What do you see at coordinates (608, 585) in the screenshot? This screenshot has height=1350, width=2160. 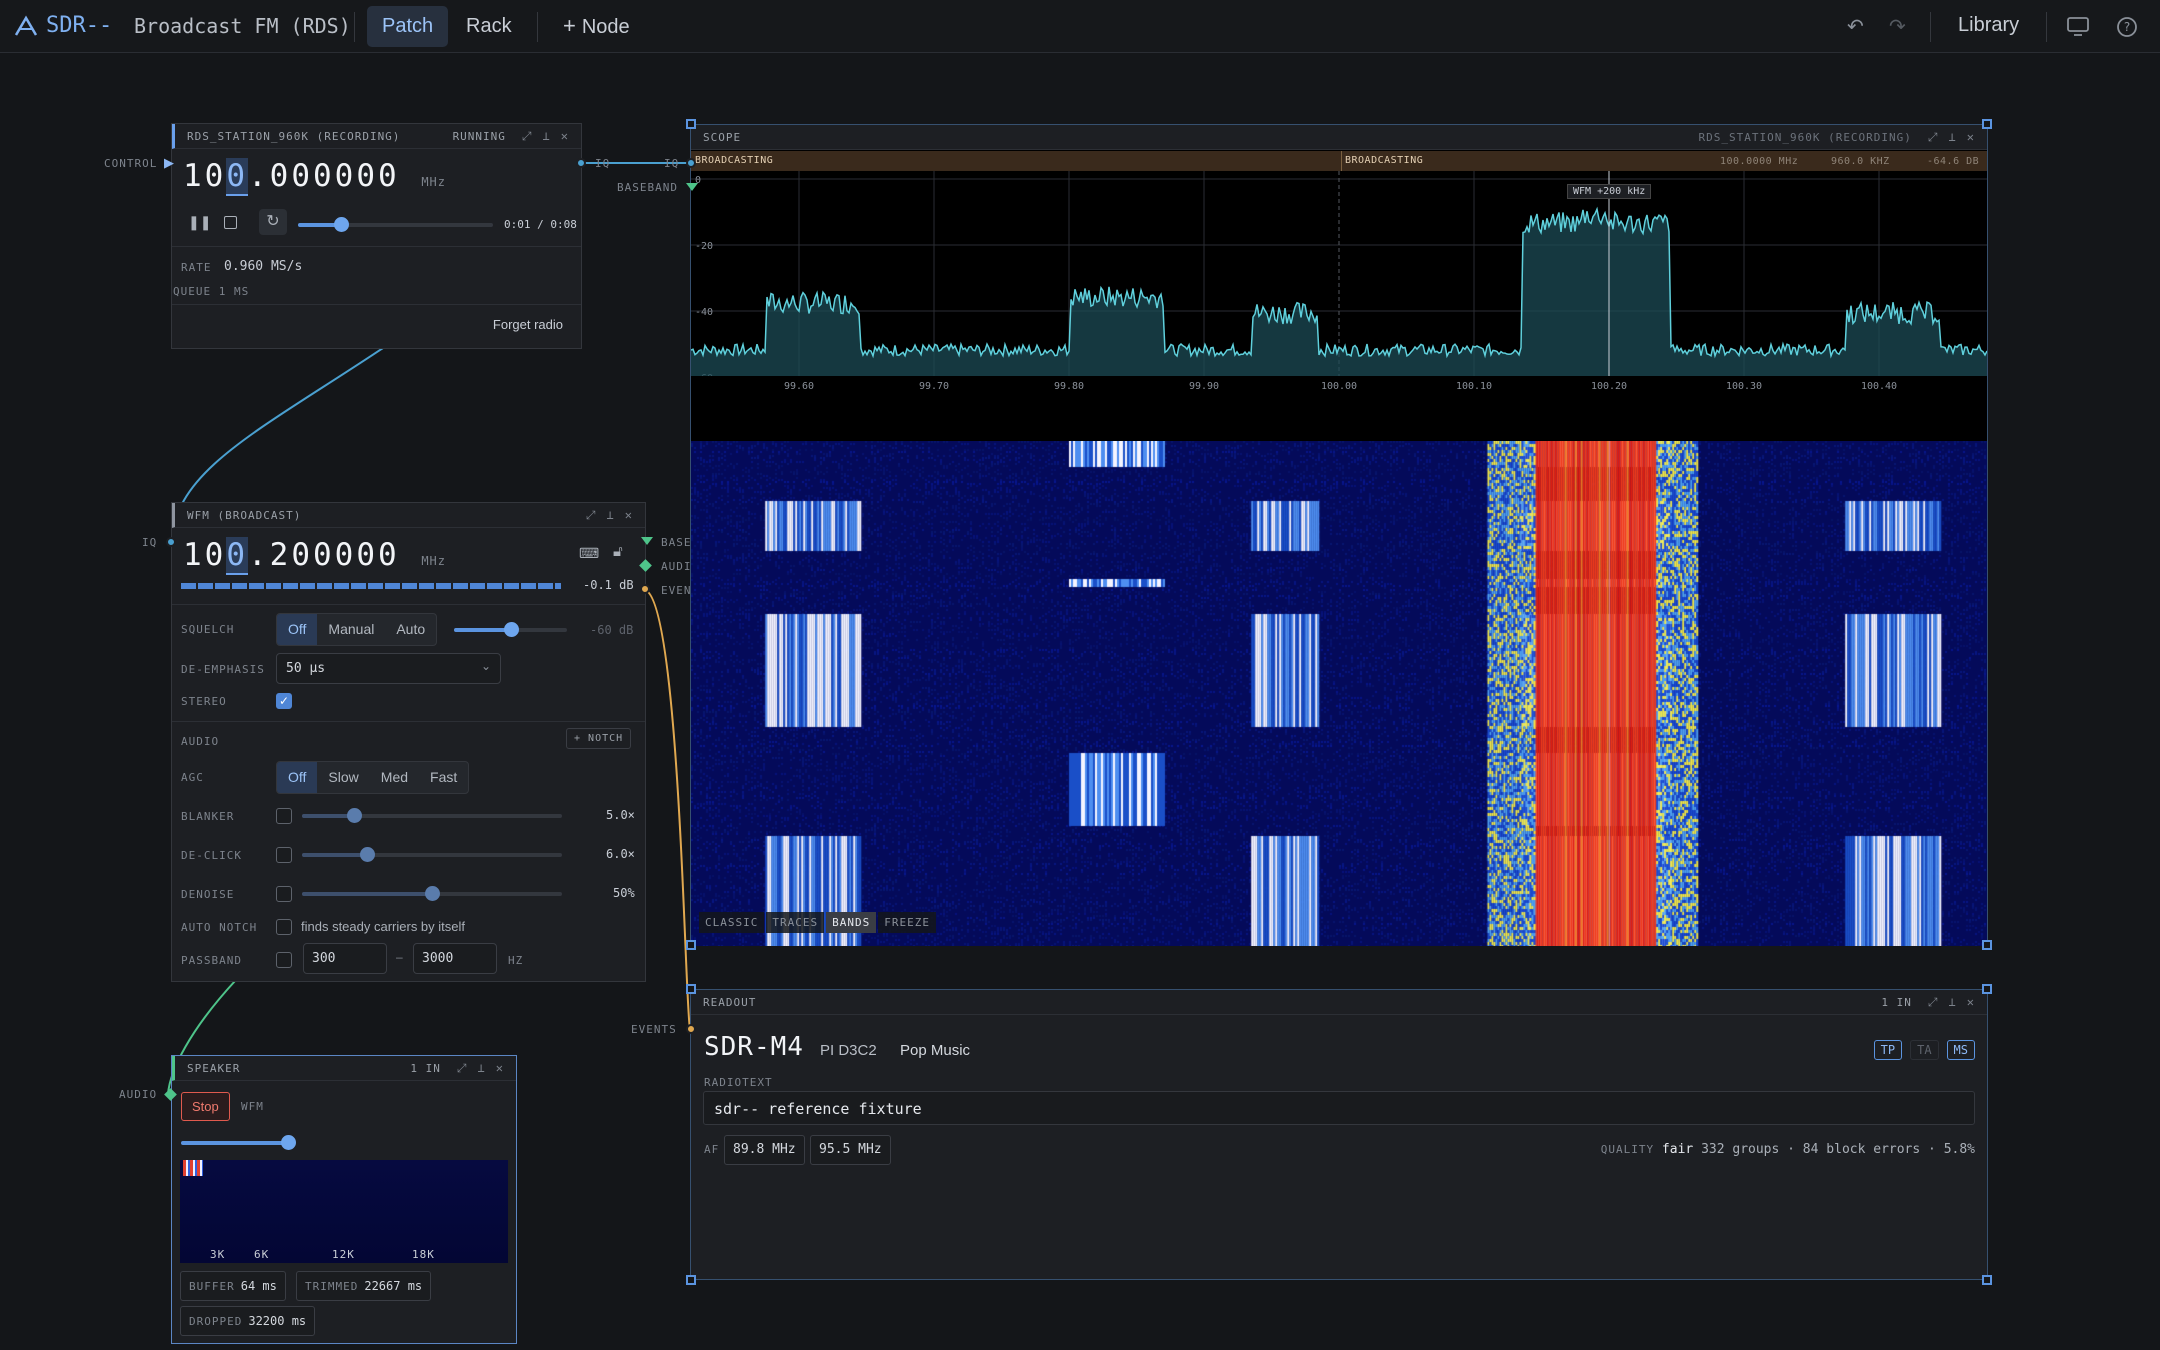 I see `level-db: -0.1 dB` at bounding box center [608, 585].